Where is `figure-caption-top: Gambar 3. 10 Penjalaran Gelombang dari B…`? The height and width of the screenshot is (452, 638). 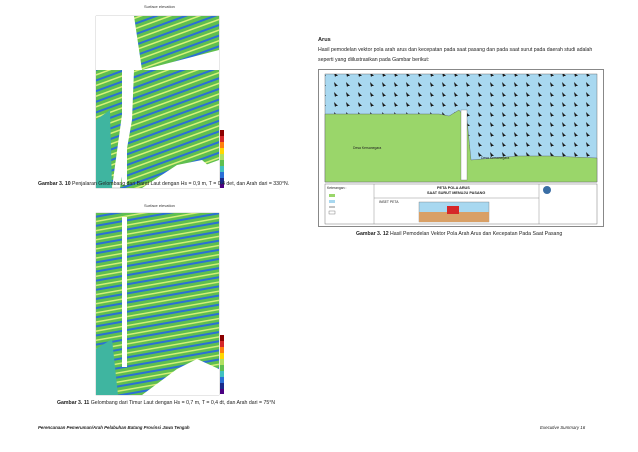
figure-caption-top: Gambar 3. 10 Penjalaran Gelombang dari B… is located at coordinates (163, 184).